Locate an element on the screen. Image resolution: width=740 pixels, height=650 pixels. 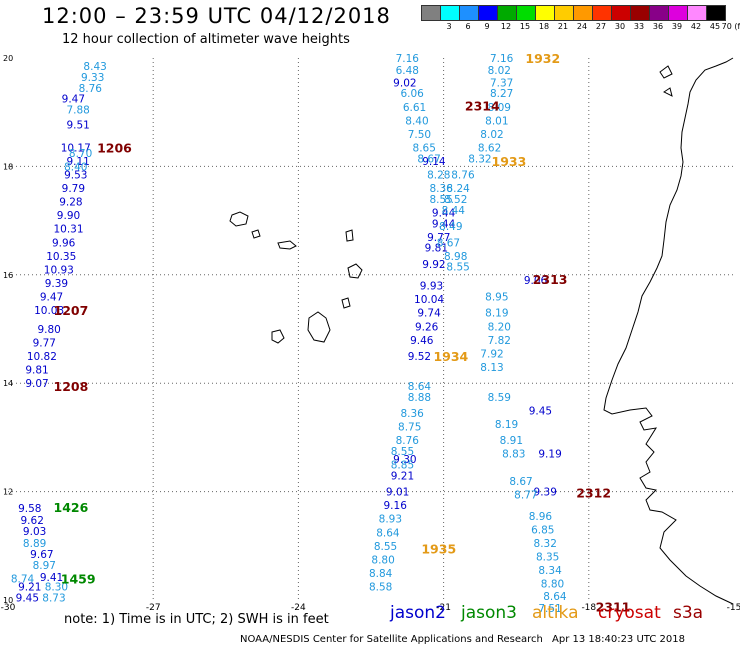
swh-value-jason3: 8.74 is located at coordinates (23, 579).